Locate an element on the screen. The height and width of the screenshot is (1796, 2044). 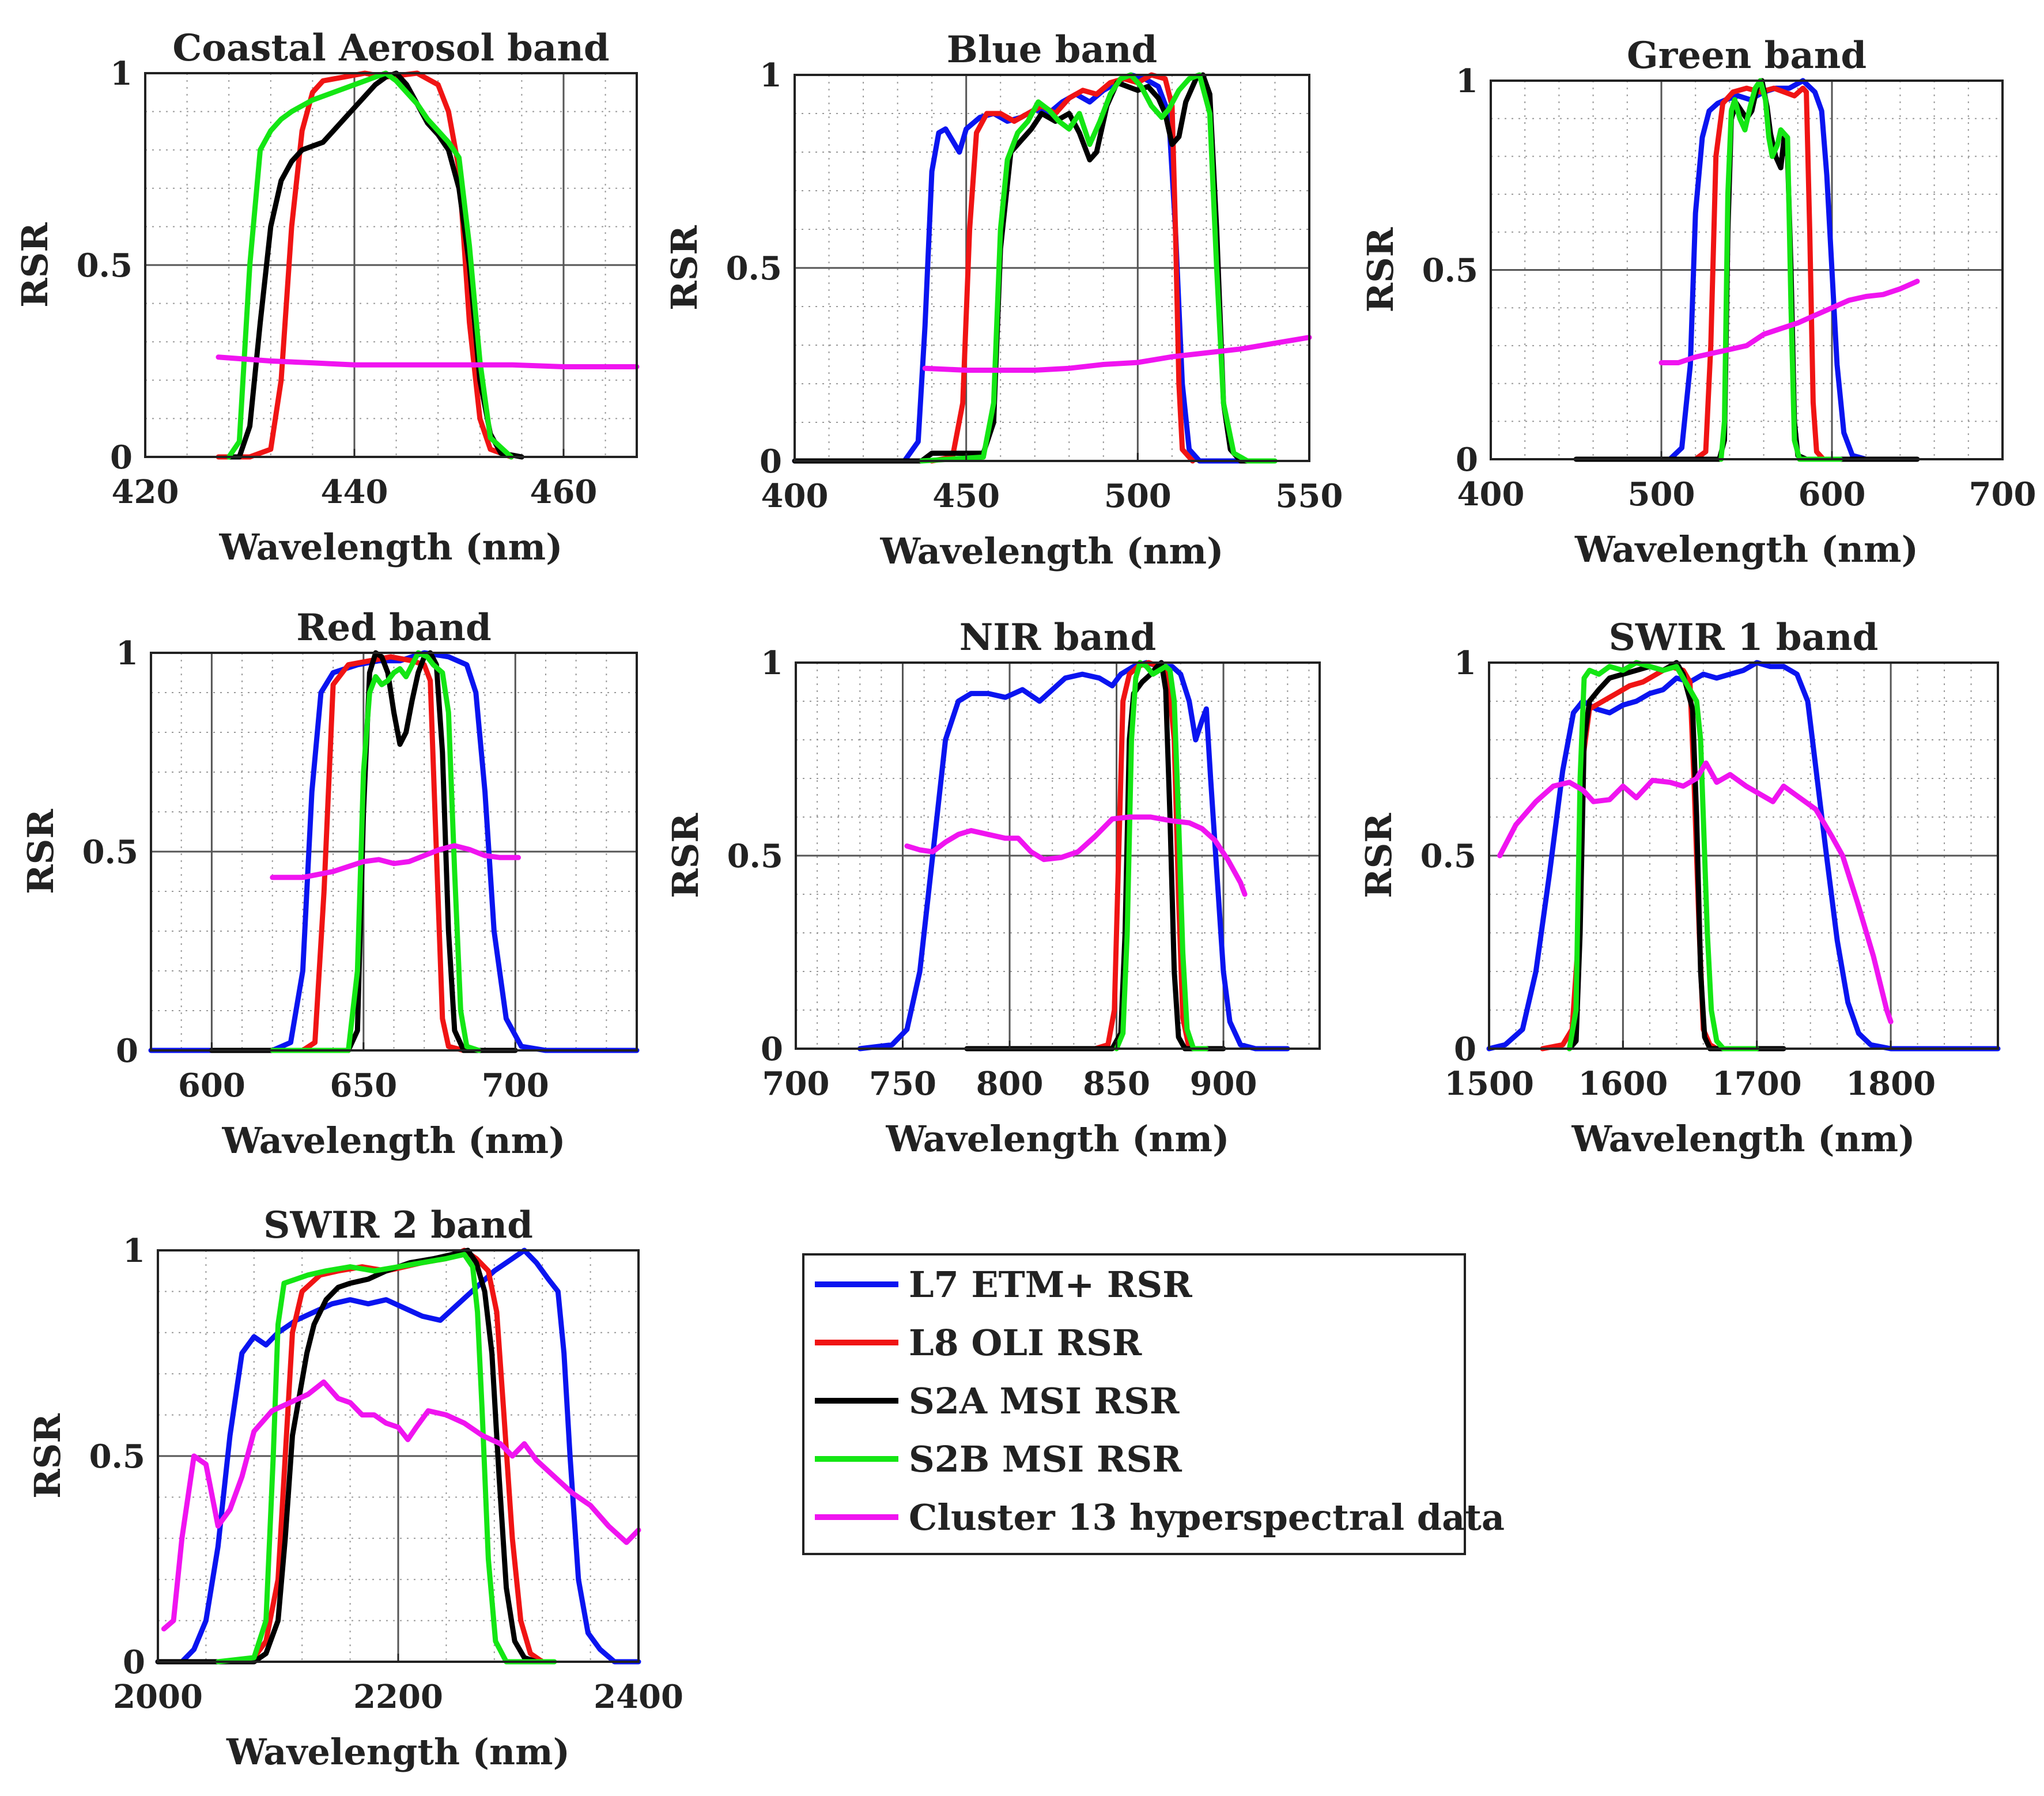
x-tick-label: 1600 is located at coordinates (1623, 1084).